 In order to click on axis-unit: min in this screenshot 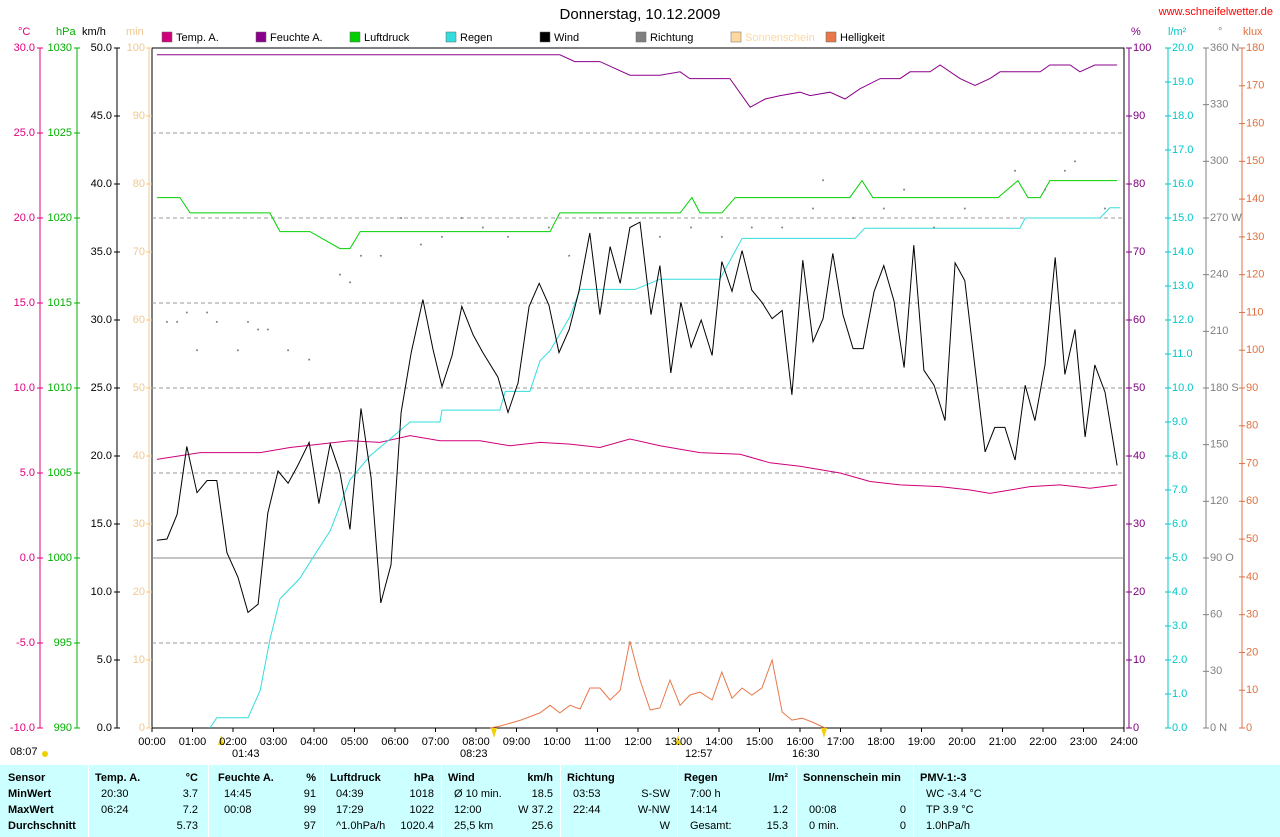, I will do `click(135, 32)`.